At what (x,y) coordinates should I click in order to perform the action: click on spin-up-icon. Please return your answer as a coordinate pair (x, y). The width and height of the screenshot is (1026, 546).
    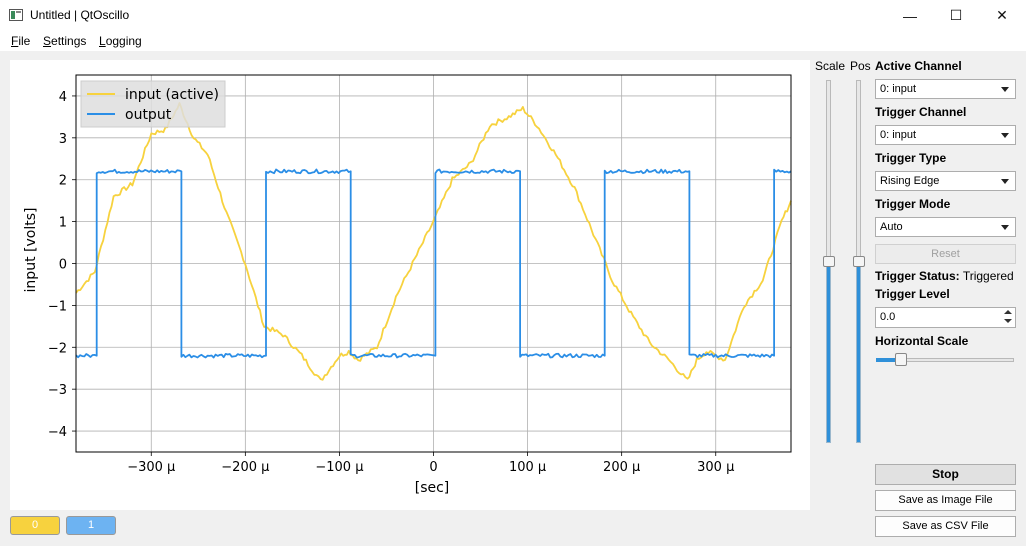
    Looking at the image, I should click on (1008, 312).